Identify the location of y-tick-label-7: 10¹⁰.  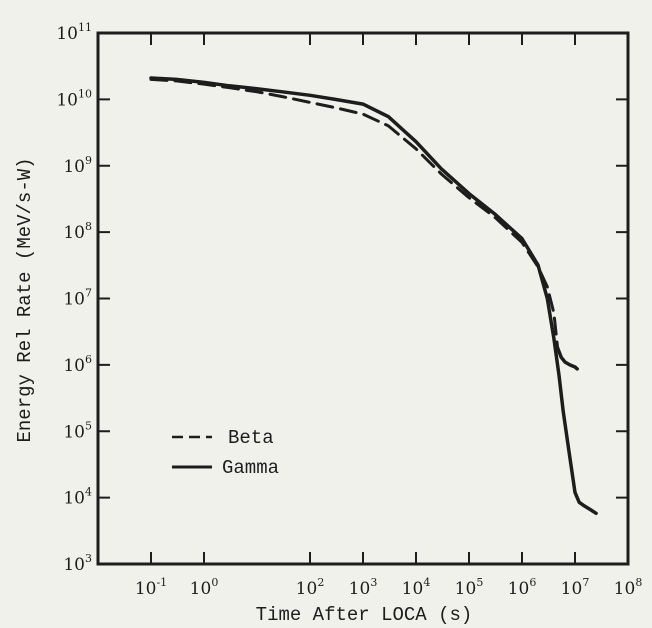
(74, 98).